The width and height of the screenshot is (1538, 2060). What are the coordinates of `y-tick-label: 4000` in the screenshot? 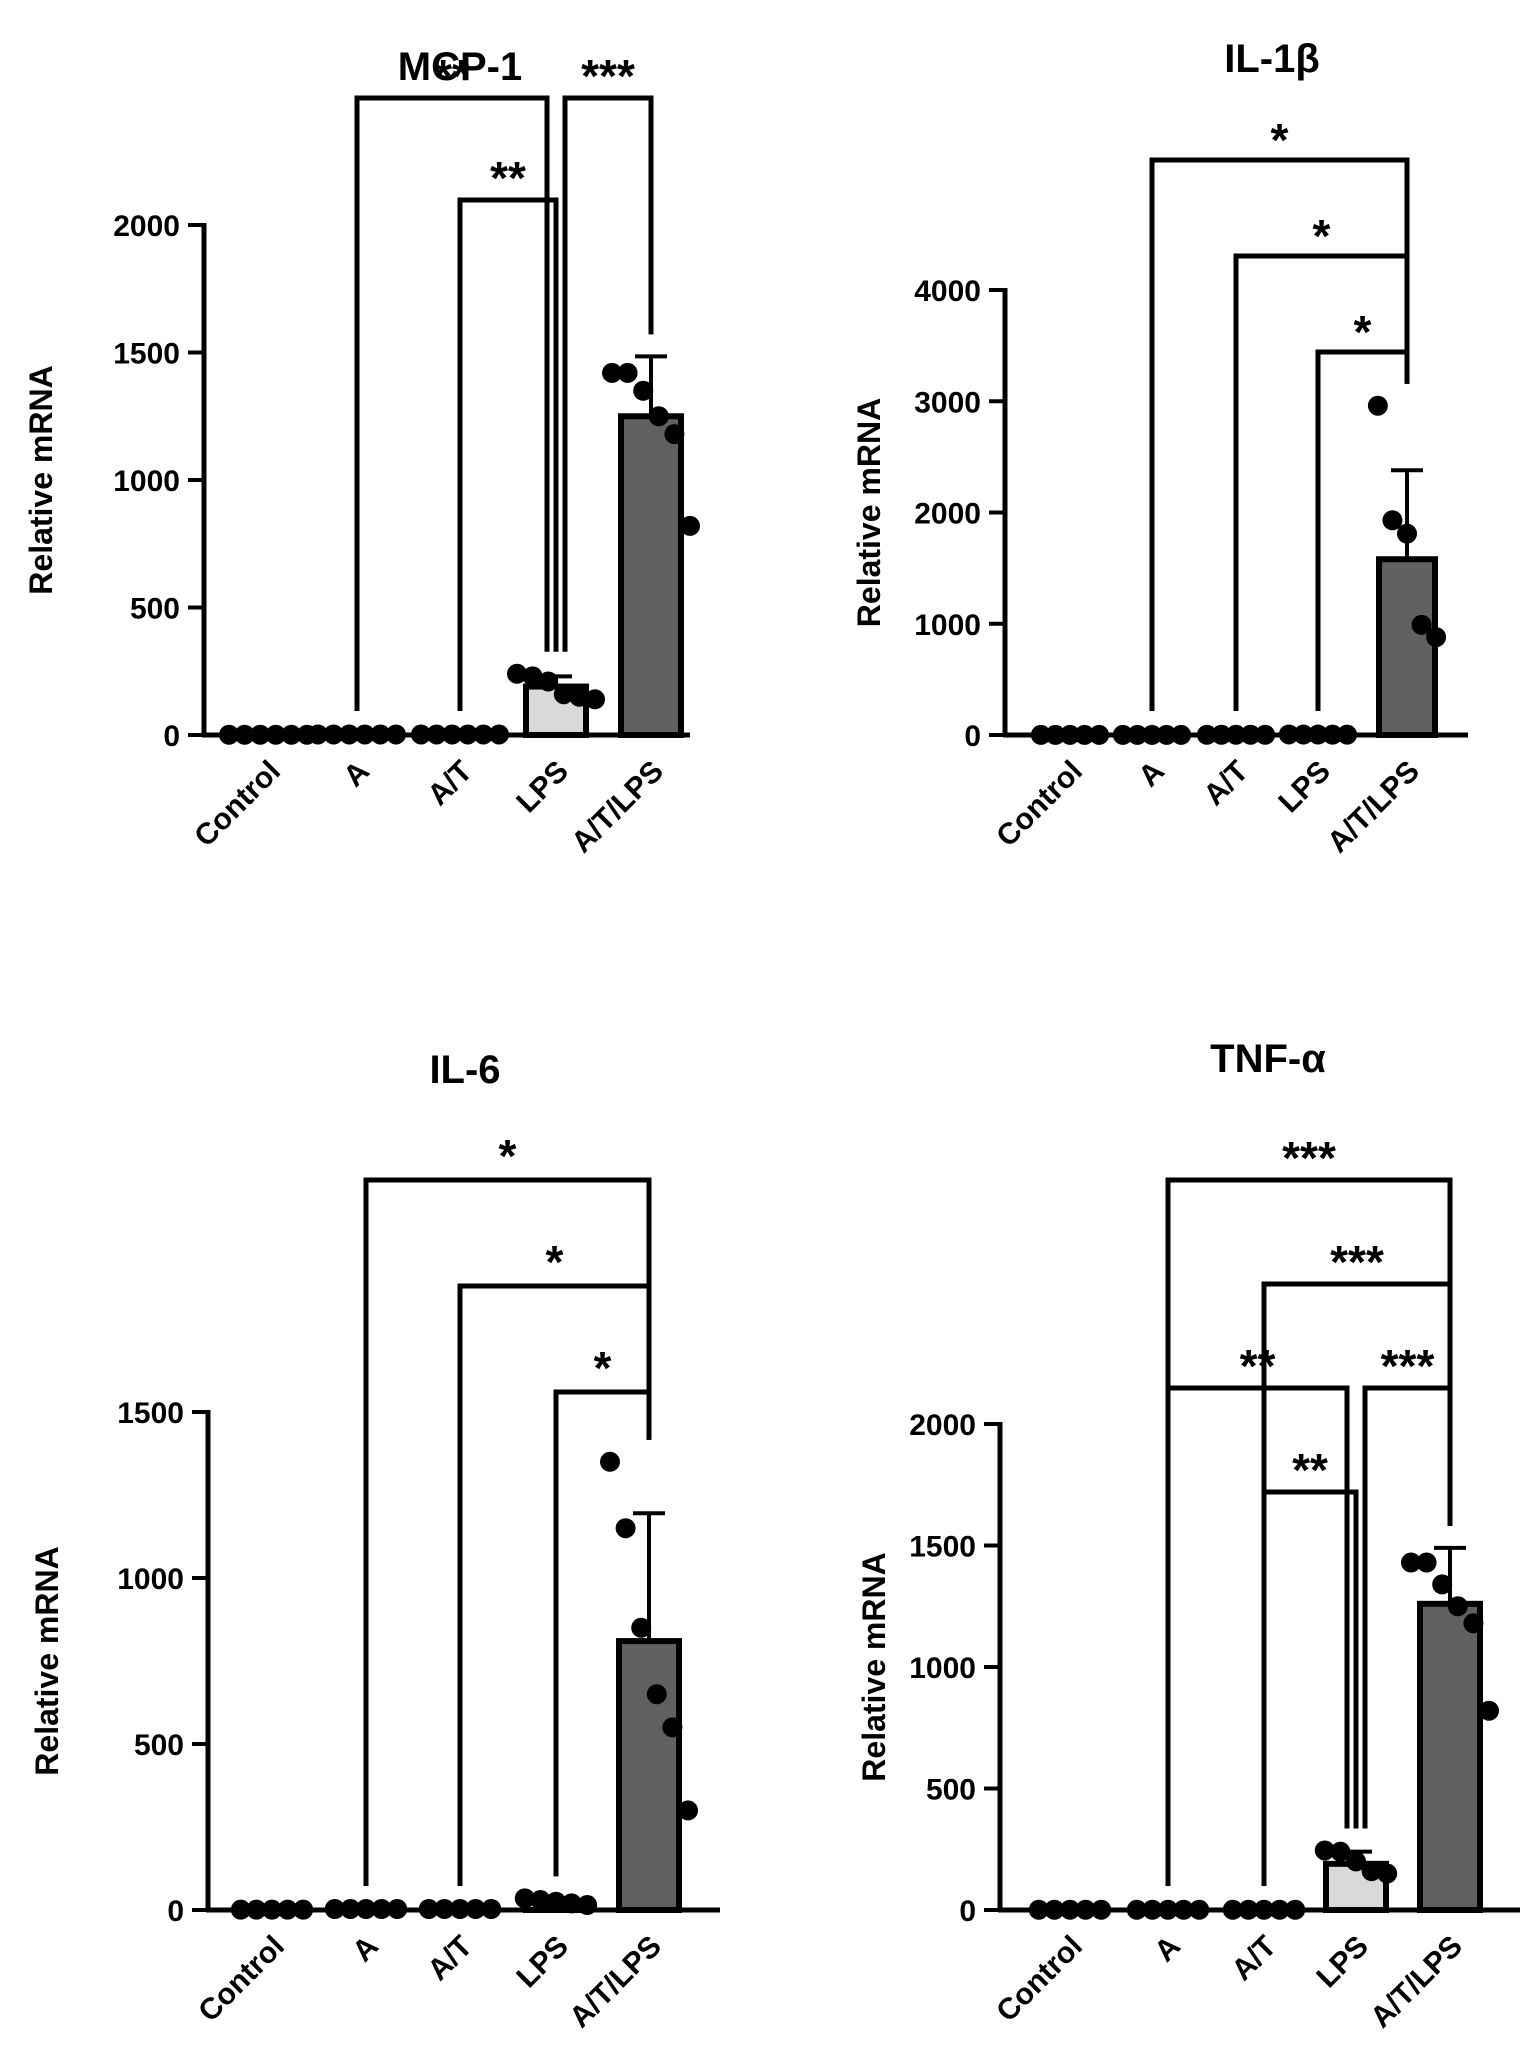 It's located at (947, 291).